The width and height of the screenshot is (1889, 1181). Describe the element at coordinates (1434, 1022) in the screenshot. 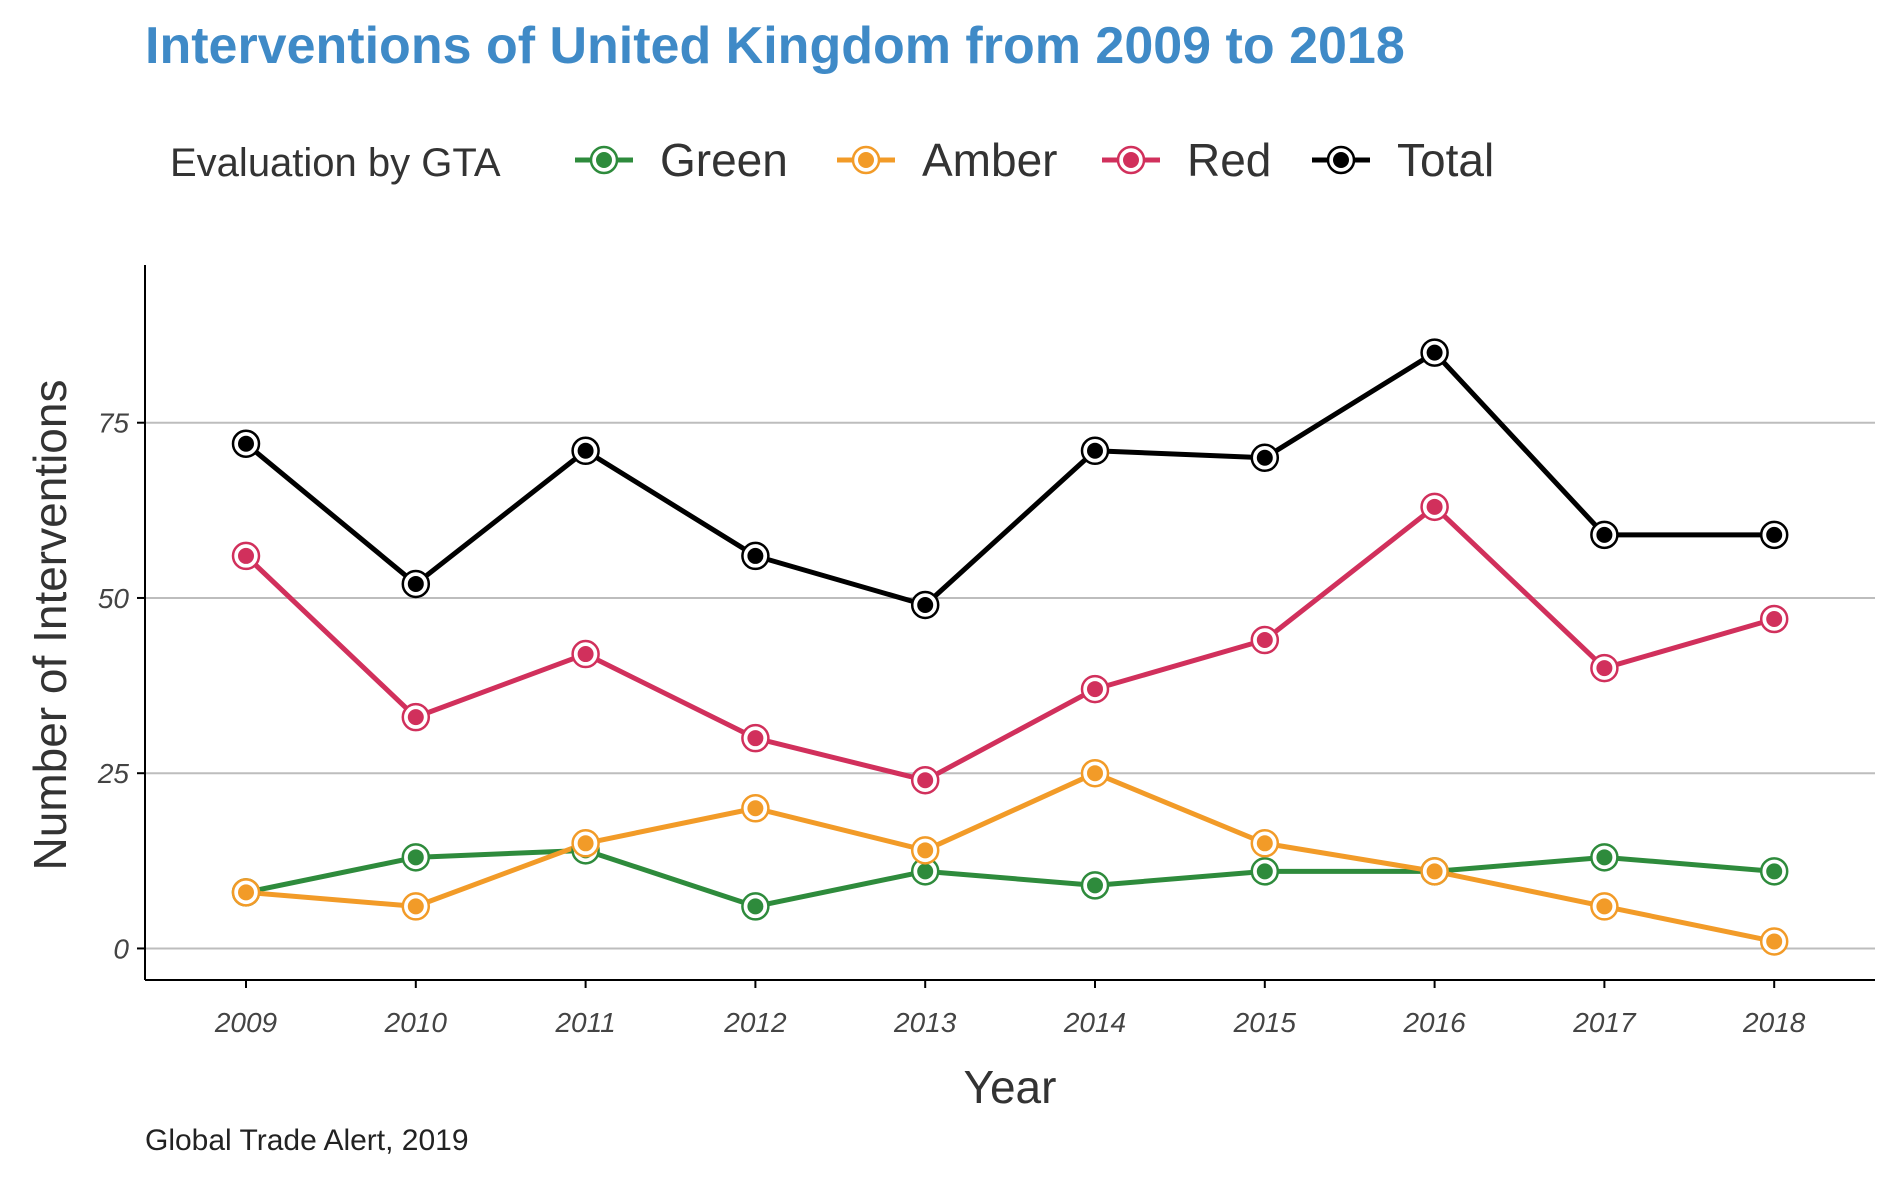

I see `x-tick-label: 2016` at that location.